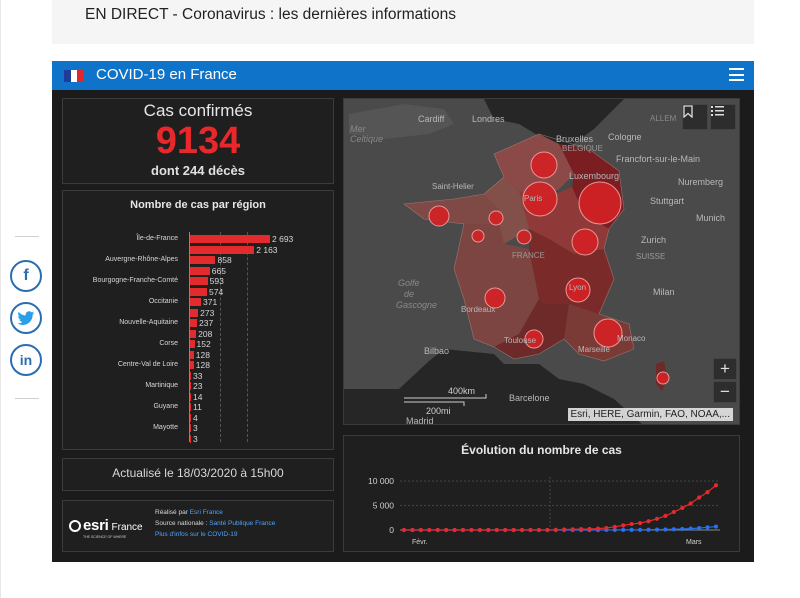 Image resolution: width=800 pixels, height=598 pixels. What do you see at coordinates (207, 312) in the screenshot?
I see `region-value: 273` at bounding box center [207, 312].